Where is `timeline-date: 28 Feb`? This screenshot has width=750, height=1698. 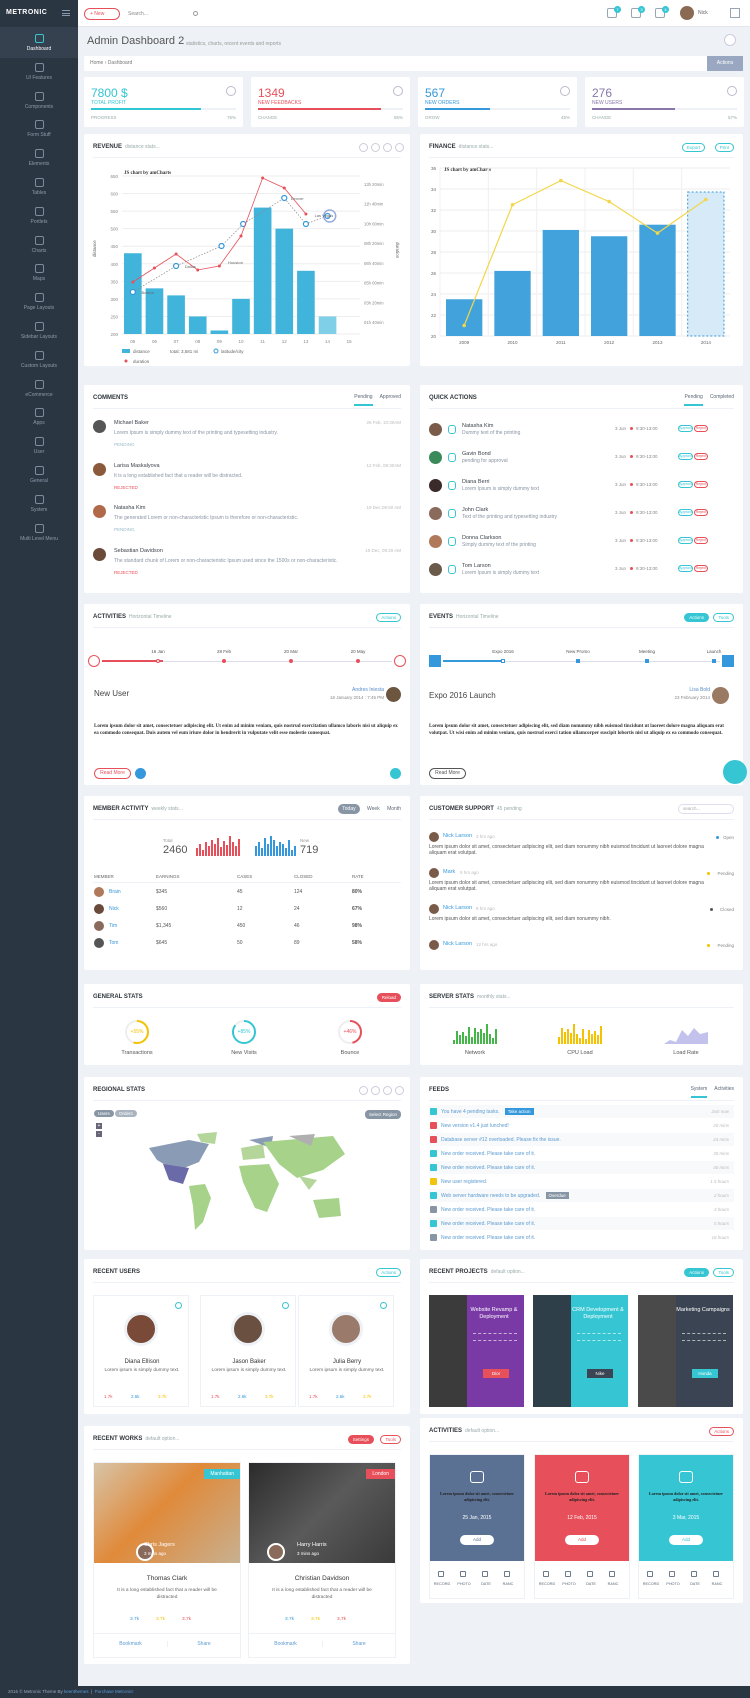 timeline-date: 28 Feb is located at coordinates (223, 651).